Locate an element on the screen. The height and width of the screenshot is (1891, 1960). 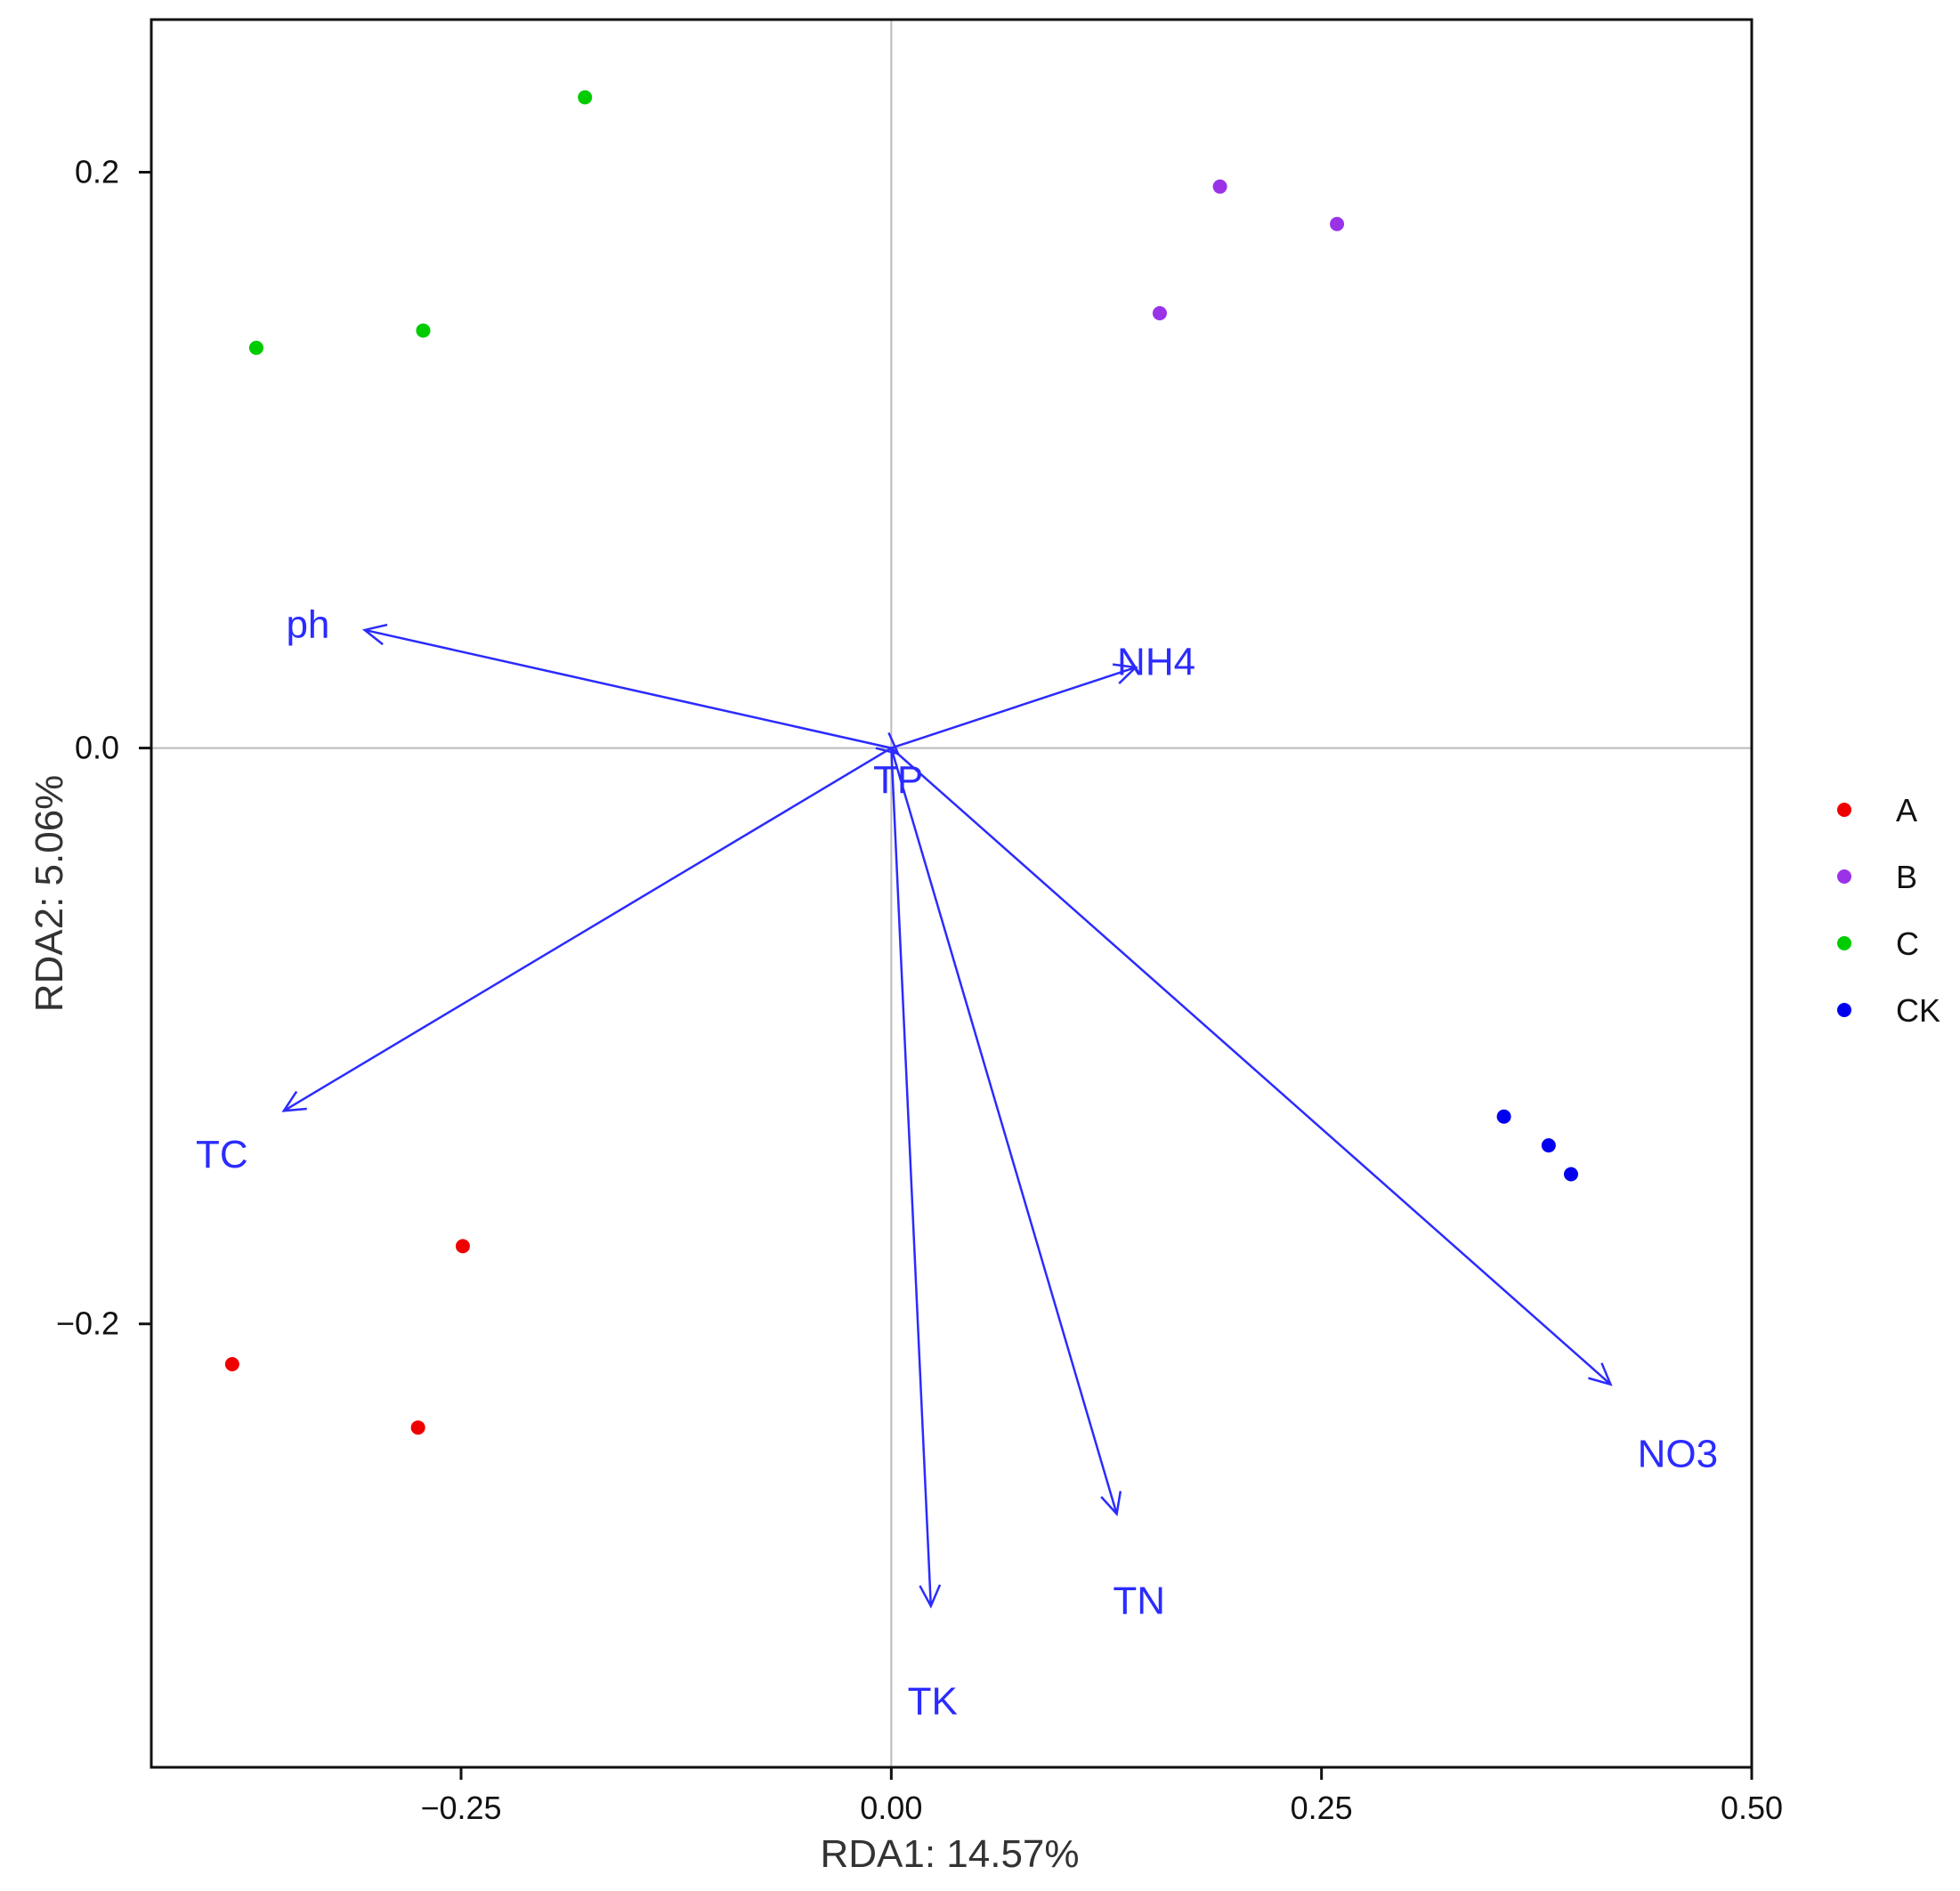
vector-nh4 is located at coordinates (1014, 706).